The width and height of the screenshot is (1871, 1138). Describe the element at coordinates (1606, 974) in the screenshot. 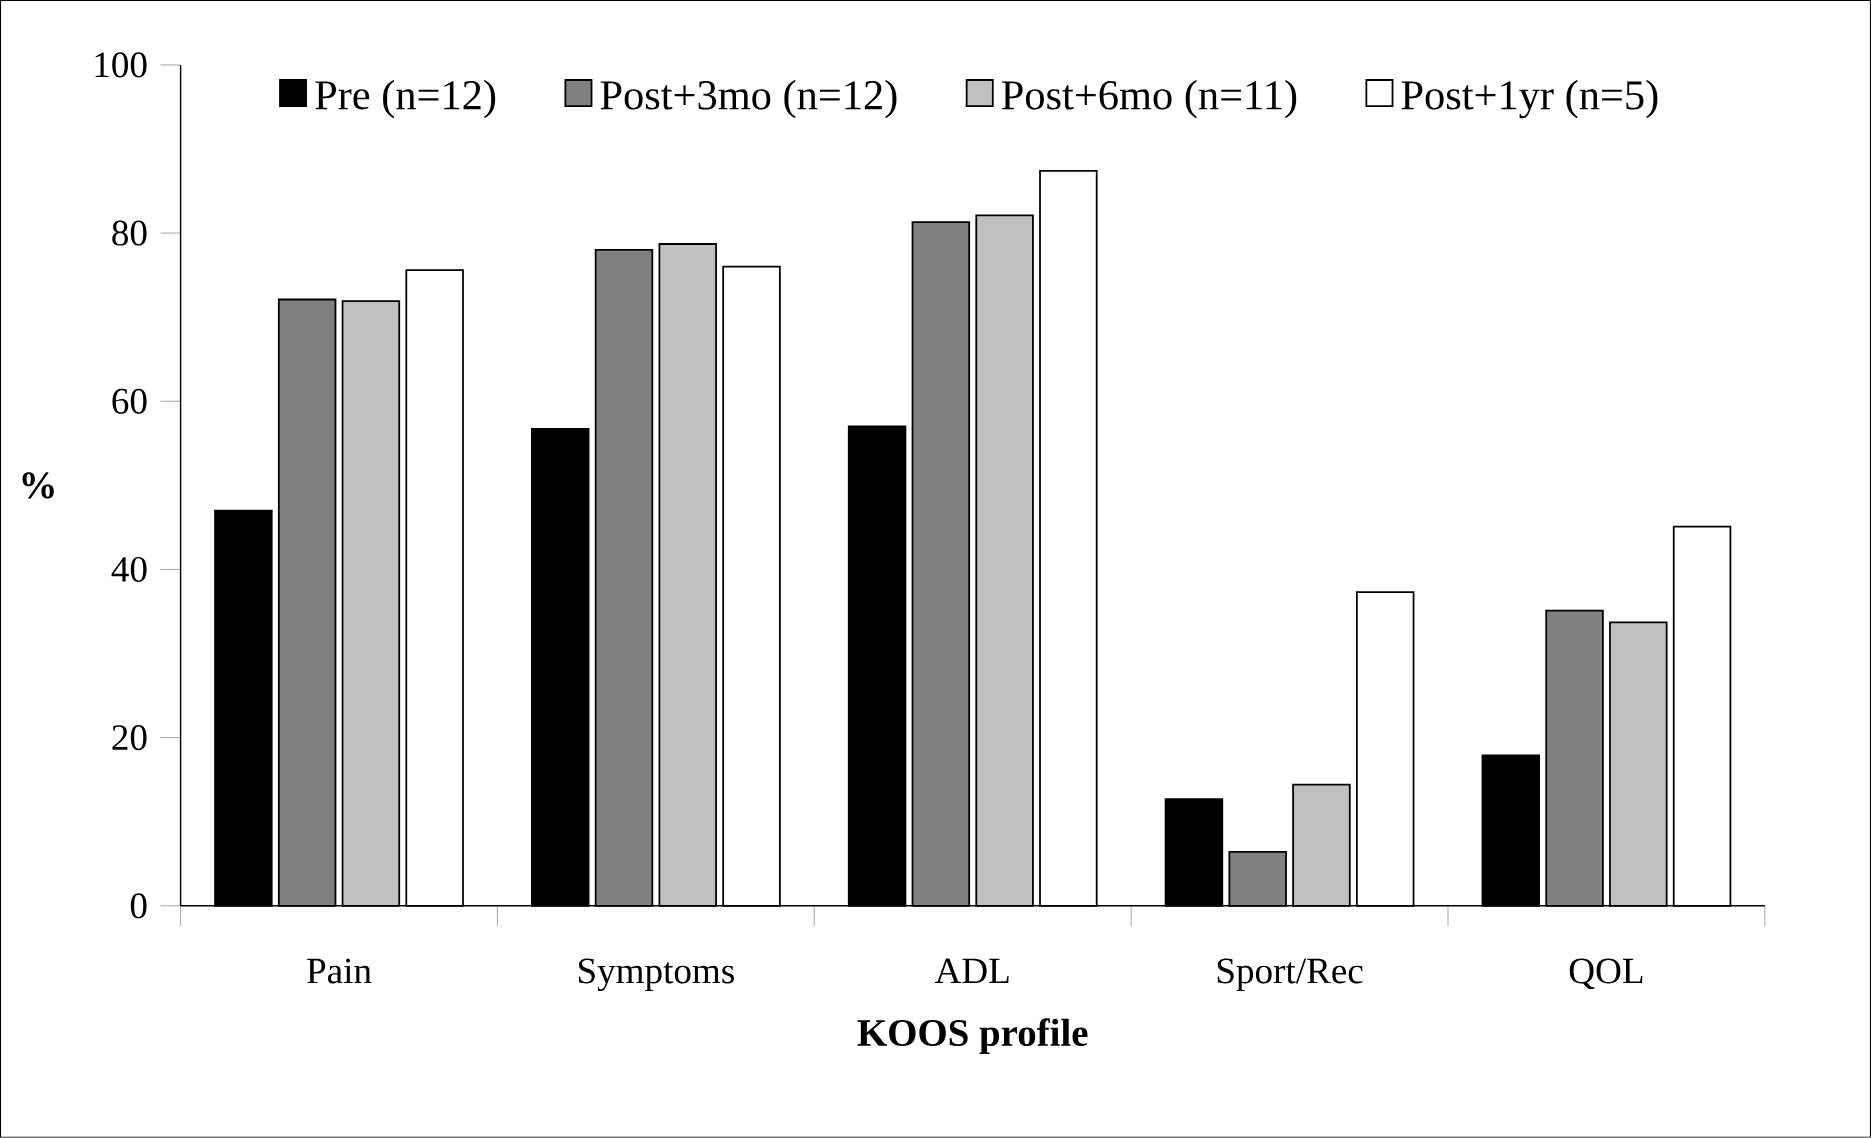

I see `x-tick-label: QOL` at that location.